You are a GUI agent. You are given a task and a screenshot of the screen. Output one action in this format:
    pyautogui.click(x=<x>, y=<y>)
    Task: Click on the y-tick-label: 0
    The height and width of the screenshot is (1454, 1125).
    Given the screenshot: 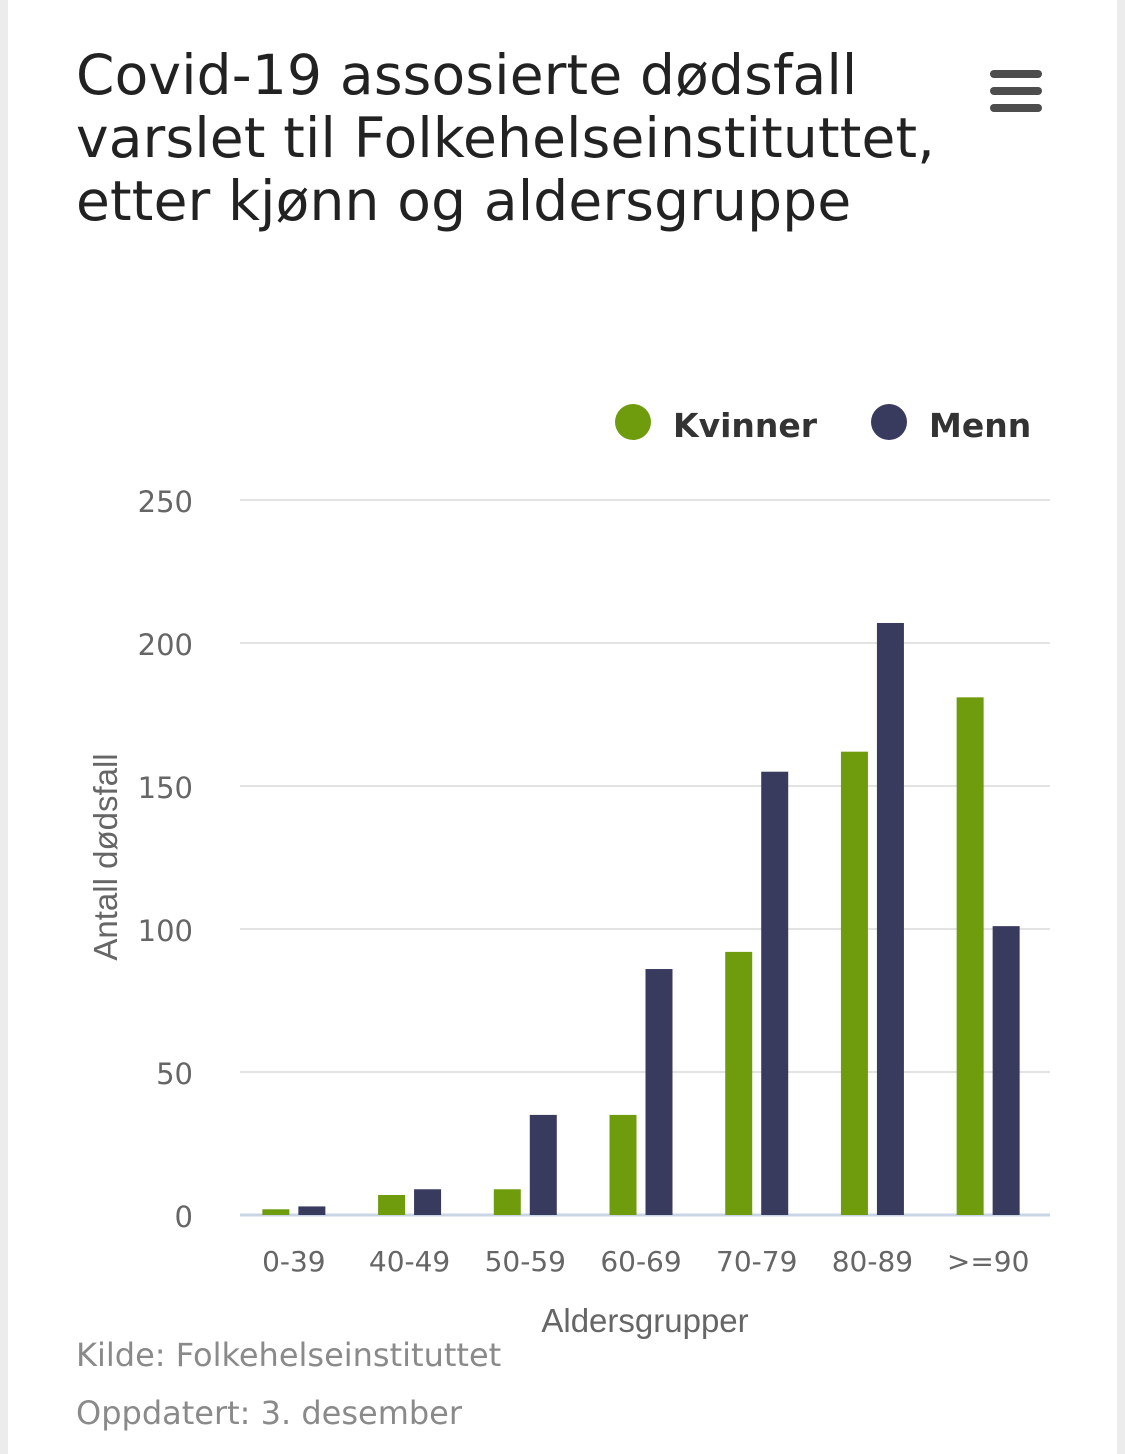 What is the action you would take?
    pyautogui.click(x=184, y=1217)
    